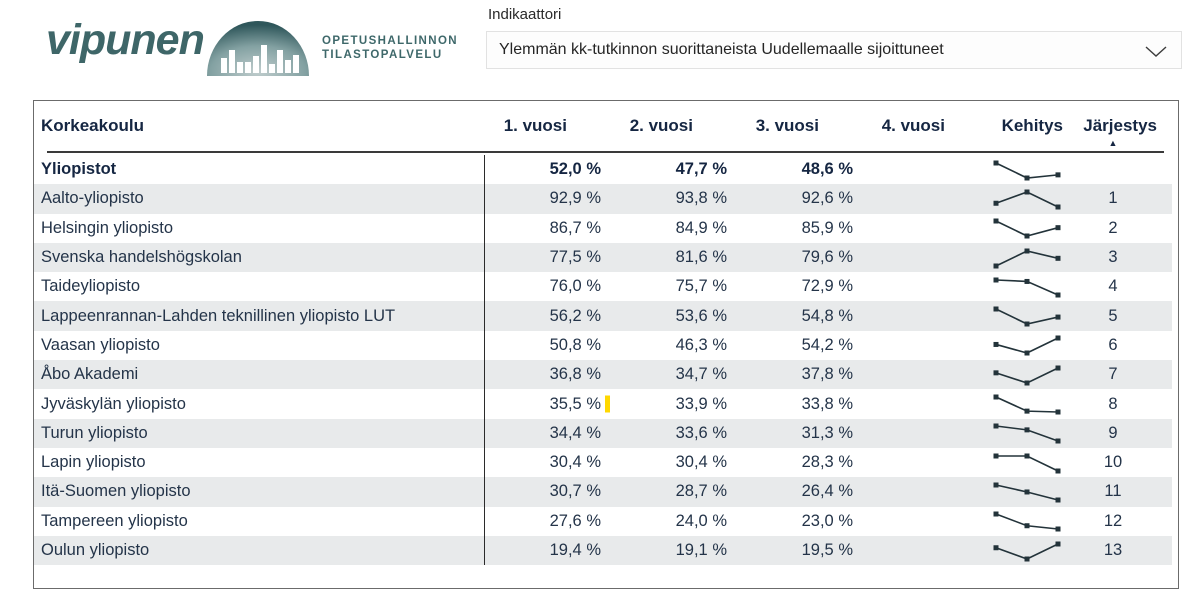 Image resolution: width=1200 pixels, height=597 pixels. What do you see at coordinates (827, 491) in the screenshot?
I see `row-value-year3: 26,4 %` at bounding box center [827, 491].